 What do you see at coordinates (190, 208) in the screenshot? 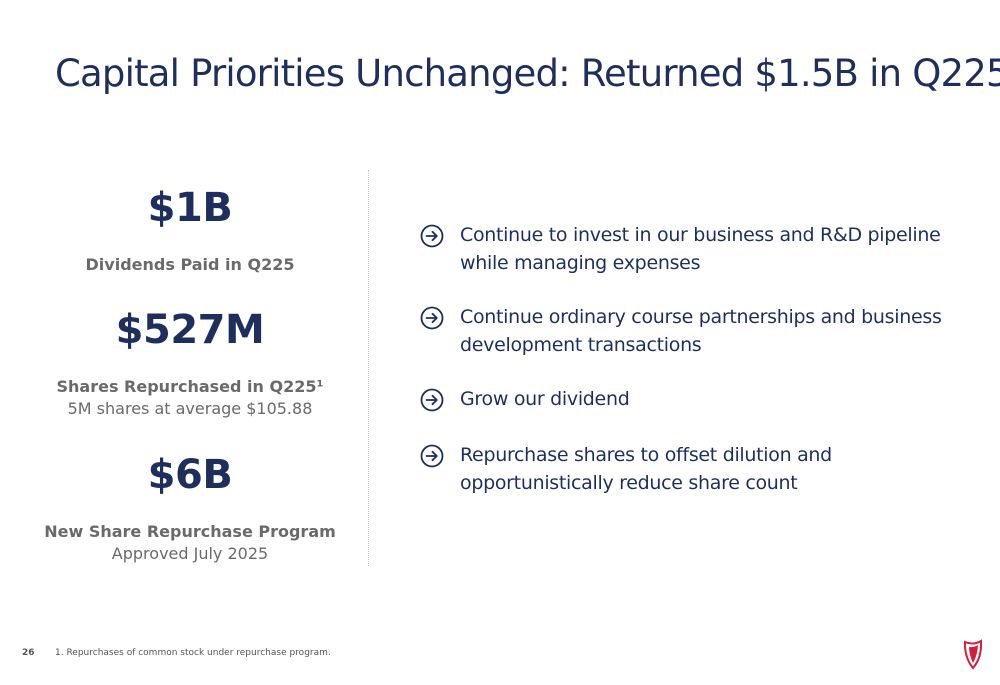
I see `stat-value: $1B` at bounding box center [190, 208].